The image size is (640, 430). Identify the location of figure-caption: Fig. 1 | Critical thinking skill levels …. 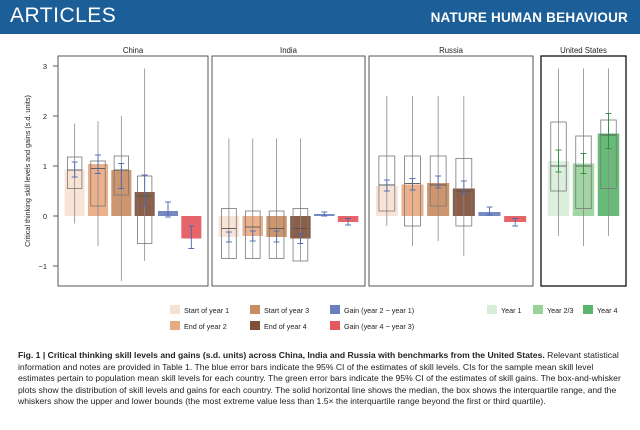
(323, 379).